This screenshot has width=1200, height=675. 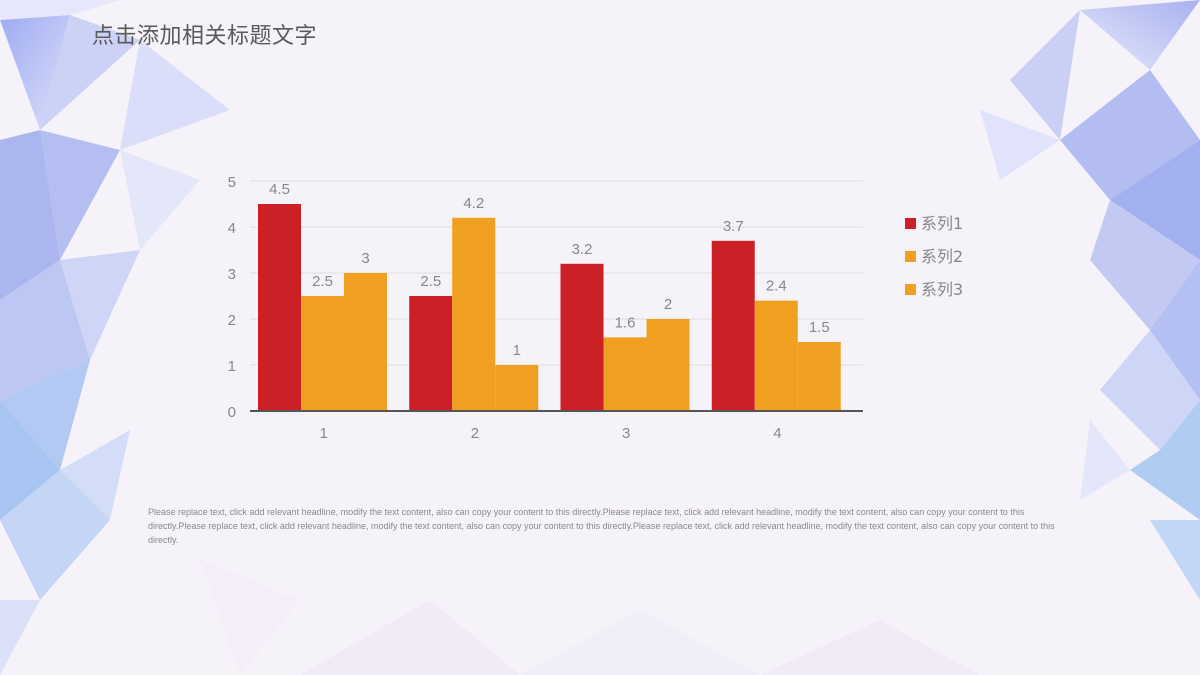 I want to click on data-label: 3.7, so click(x=733, y=226).